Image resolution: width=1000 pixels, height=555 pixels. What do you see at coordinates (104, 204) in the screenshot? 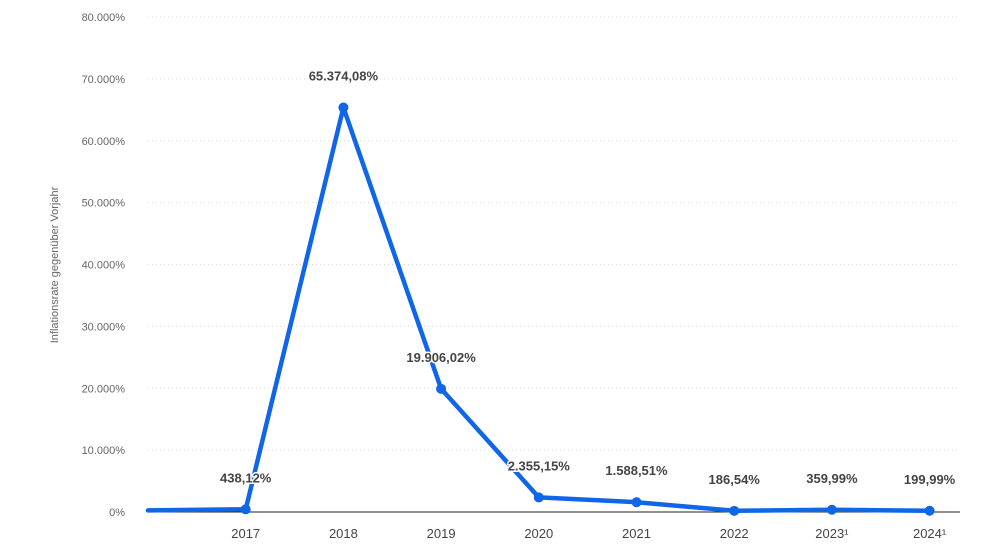
I see `y-tick-label: 50.000%` at bounding box center [104, 204].